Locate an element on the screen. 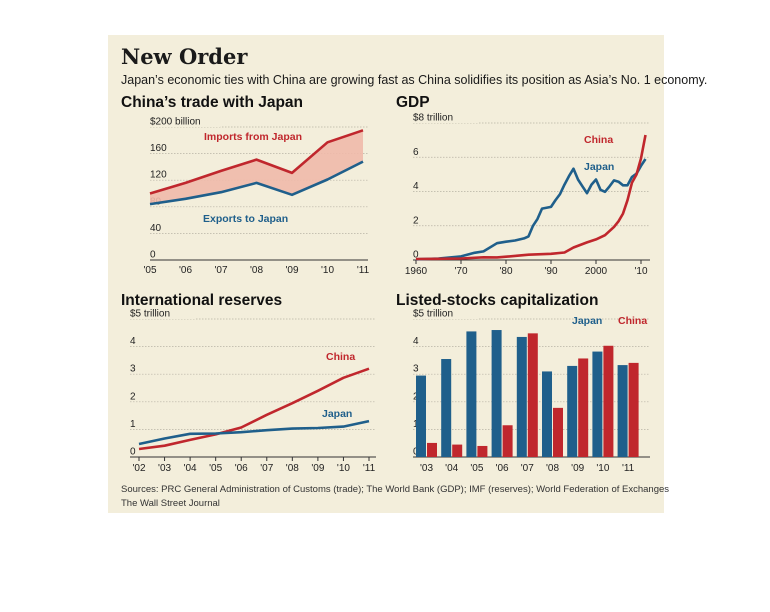 Image resolution: width=770 pixels, height=612 pixels. reserves-x-tick-label: '05 is located at coordinates (215, 468).